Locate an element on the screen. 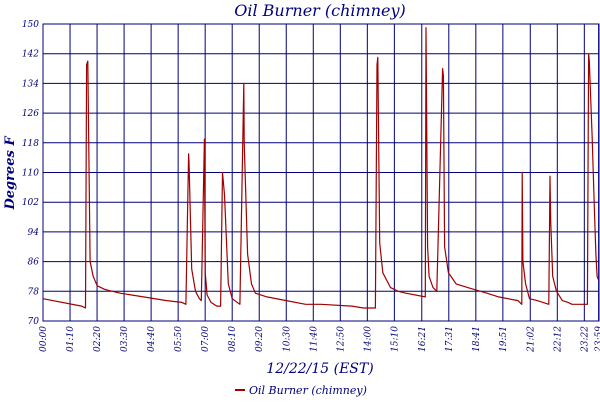  y-tick-label: 78 is located at coordinates (34, 292).